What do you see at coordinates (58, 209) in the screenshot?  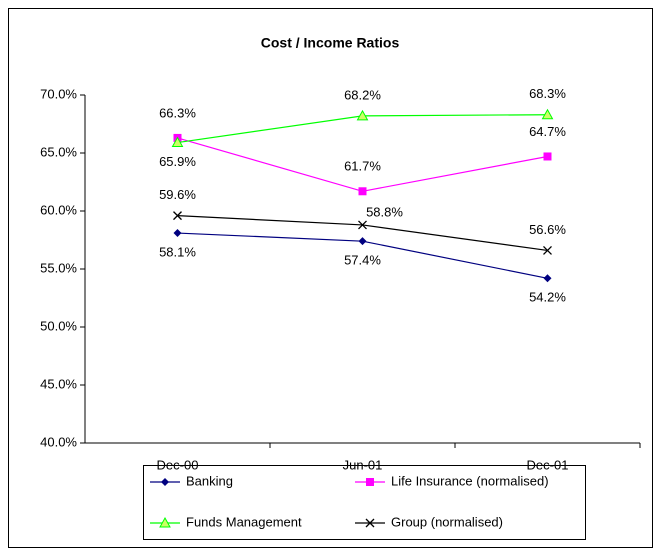 I see `y-tick-label: 60.0%` at bounding box center [58, 209].